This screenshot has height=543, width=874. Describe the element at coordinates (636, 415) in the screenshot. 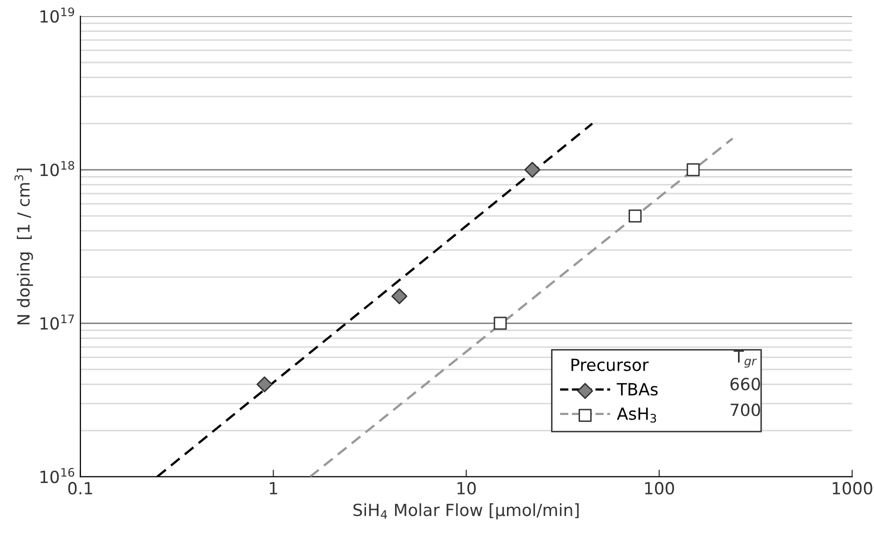

I see `legend-label: AsH$_{3}$` at that location.